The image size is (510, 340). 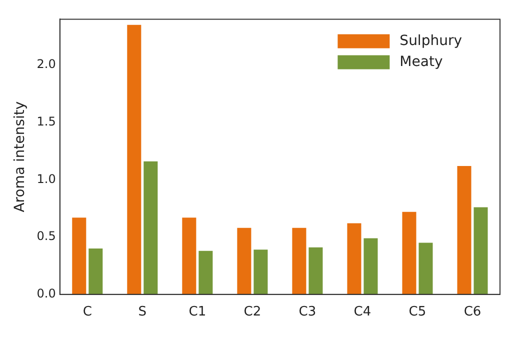 What do you see at coordinates (417, 312) in the screenshot?
I see `x-tick-label: C5` at bounding box center [417, 312].